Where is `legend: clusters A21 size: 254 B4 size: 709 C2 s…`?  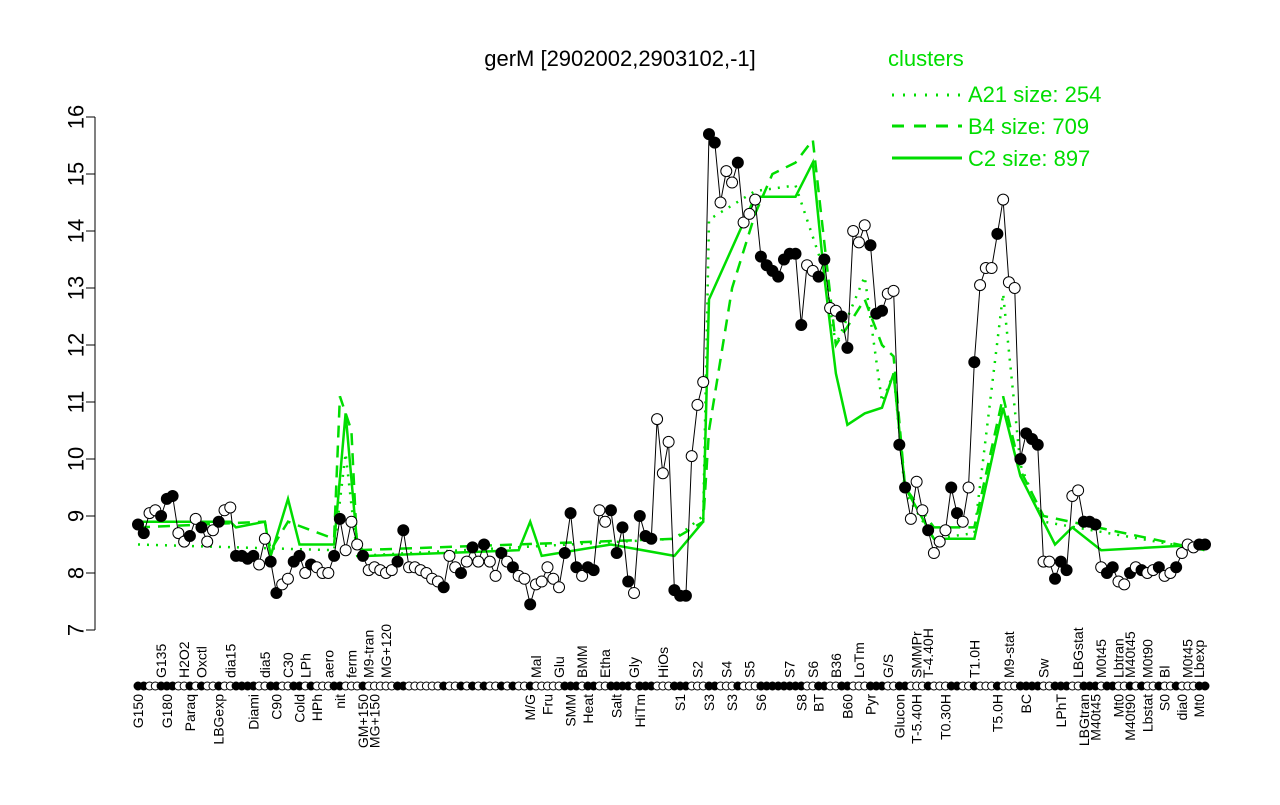 legend: clusters A21 size: 254 B4 size: 709 C2 s… is located at coordinates (994, 108).